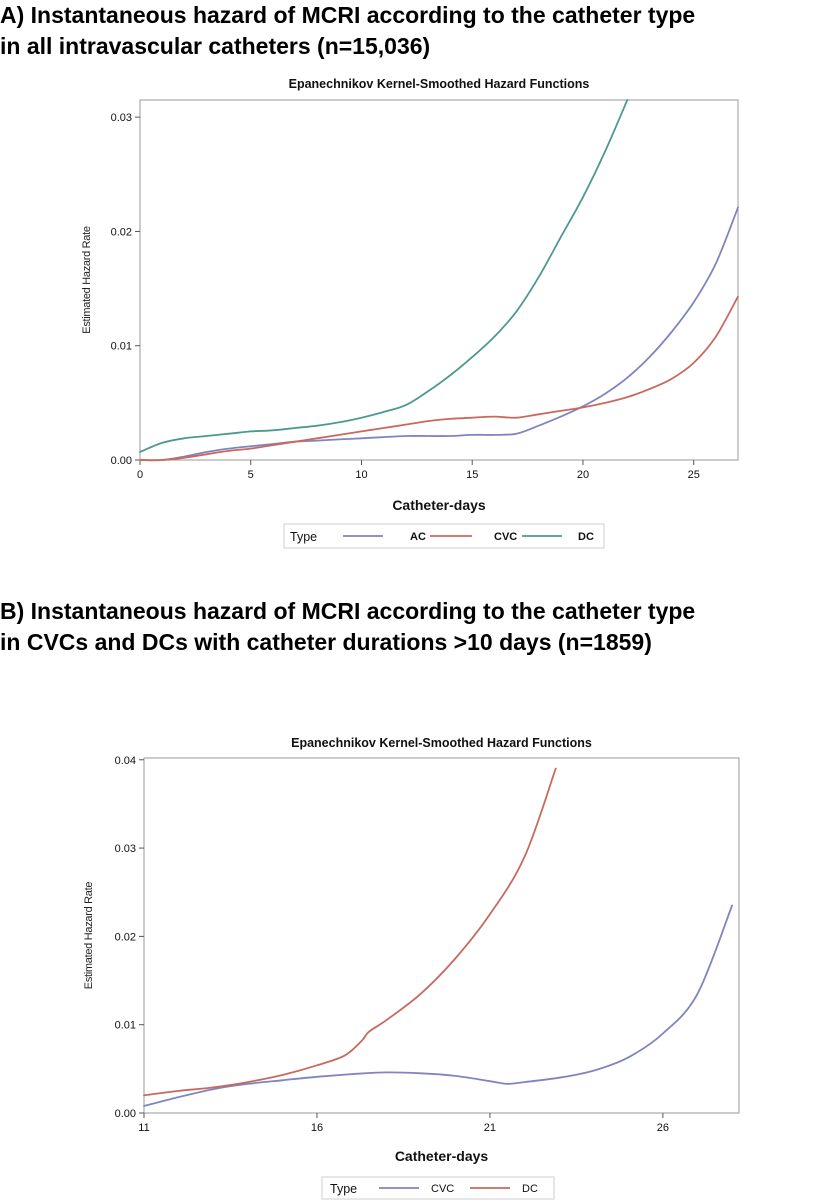  What do you see at coordinates (583, 475) in the screenshot?
I see `x-tick-label: 20` at bounding box center [583, 475].